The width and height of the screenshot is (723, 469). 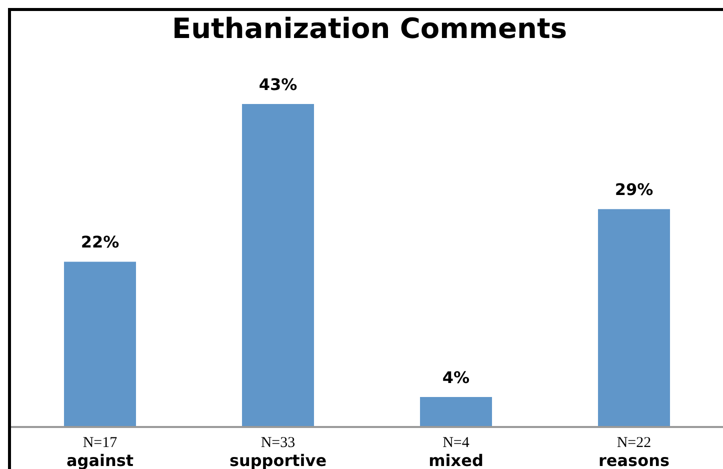 I want to click on chart-title: Euthanization Comments, so click(x=369, y=28).